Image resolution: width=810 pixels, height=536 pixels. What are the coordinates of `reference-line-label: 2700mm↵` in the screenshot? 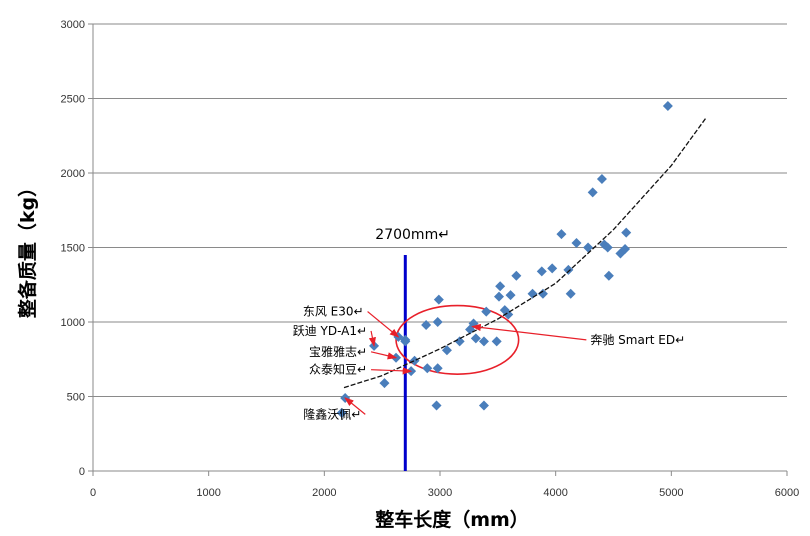 It's located at (412, 235).